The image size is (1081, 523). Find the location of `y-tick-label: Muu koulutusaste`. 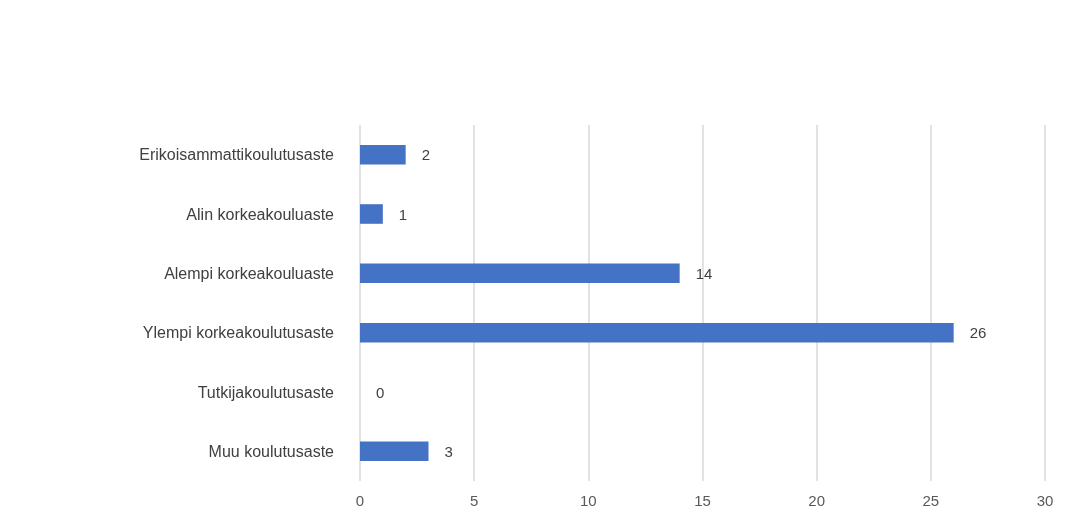

y-tick-label: Muu koulutusaste is located at coordinates (271, 451).